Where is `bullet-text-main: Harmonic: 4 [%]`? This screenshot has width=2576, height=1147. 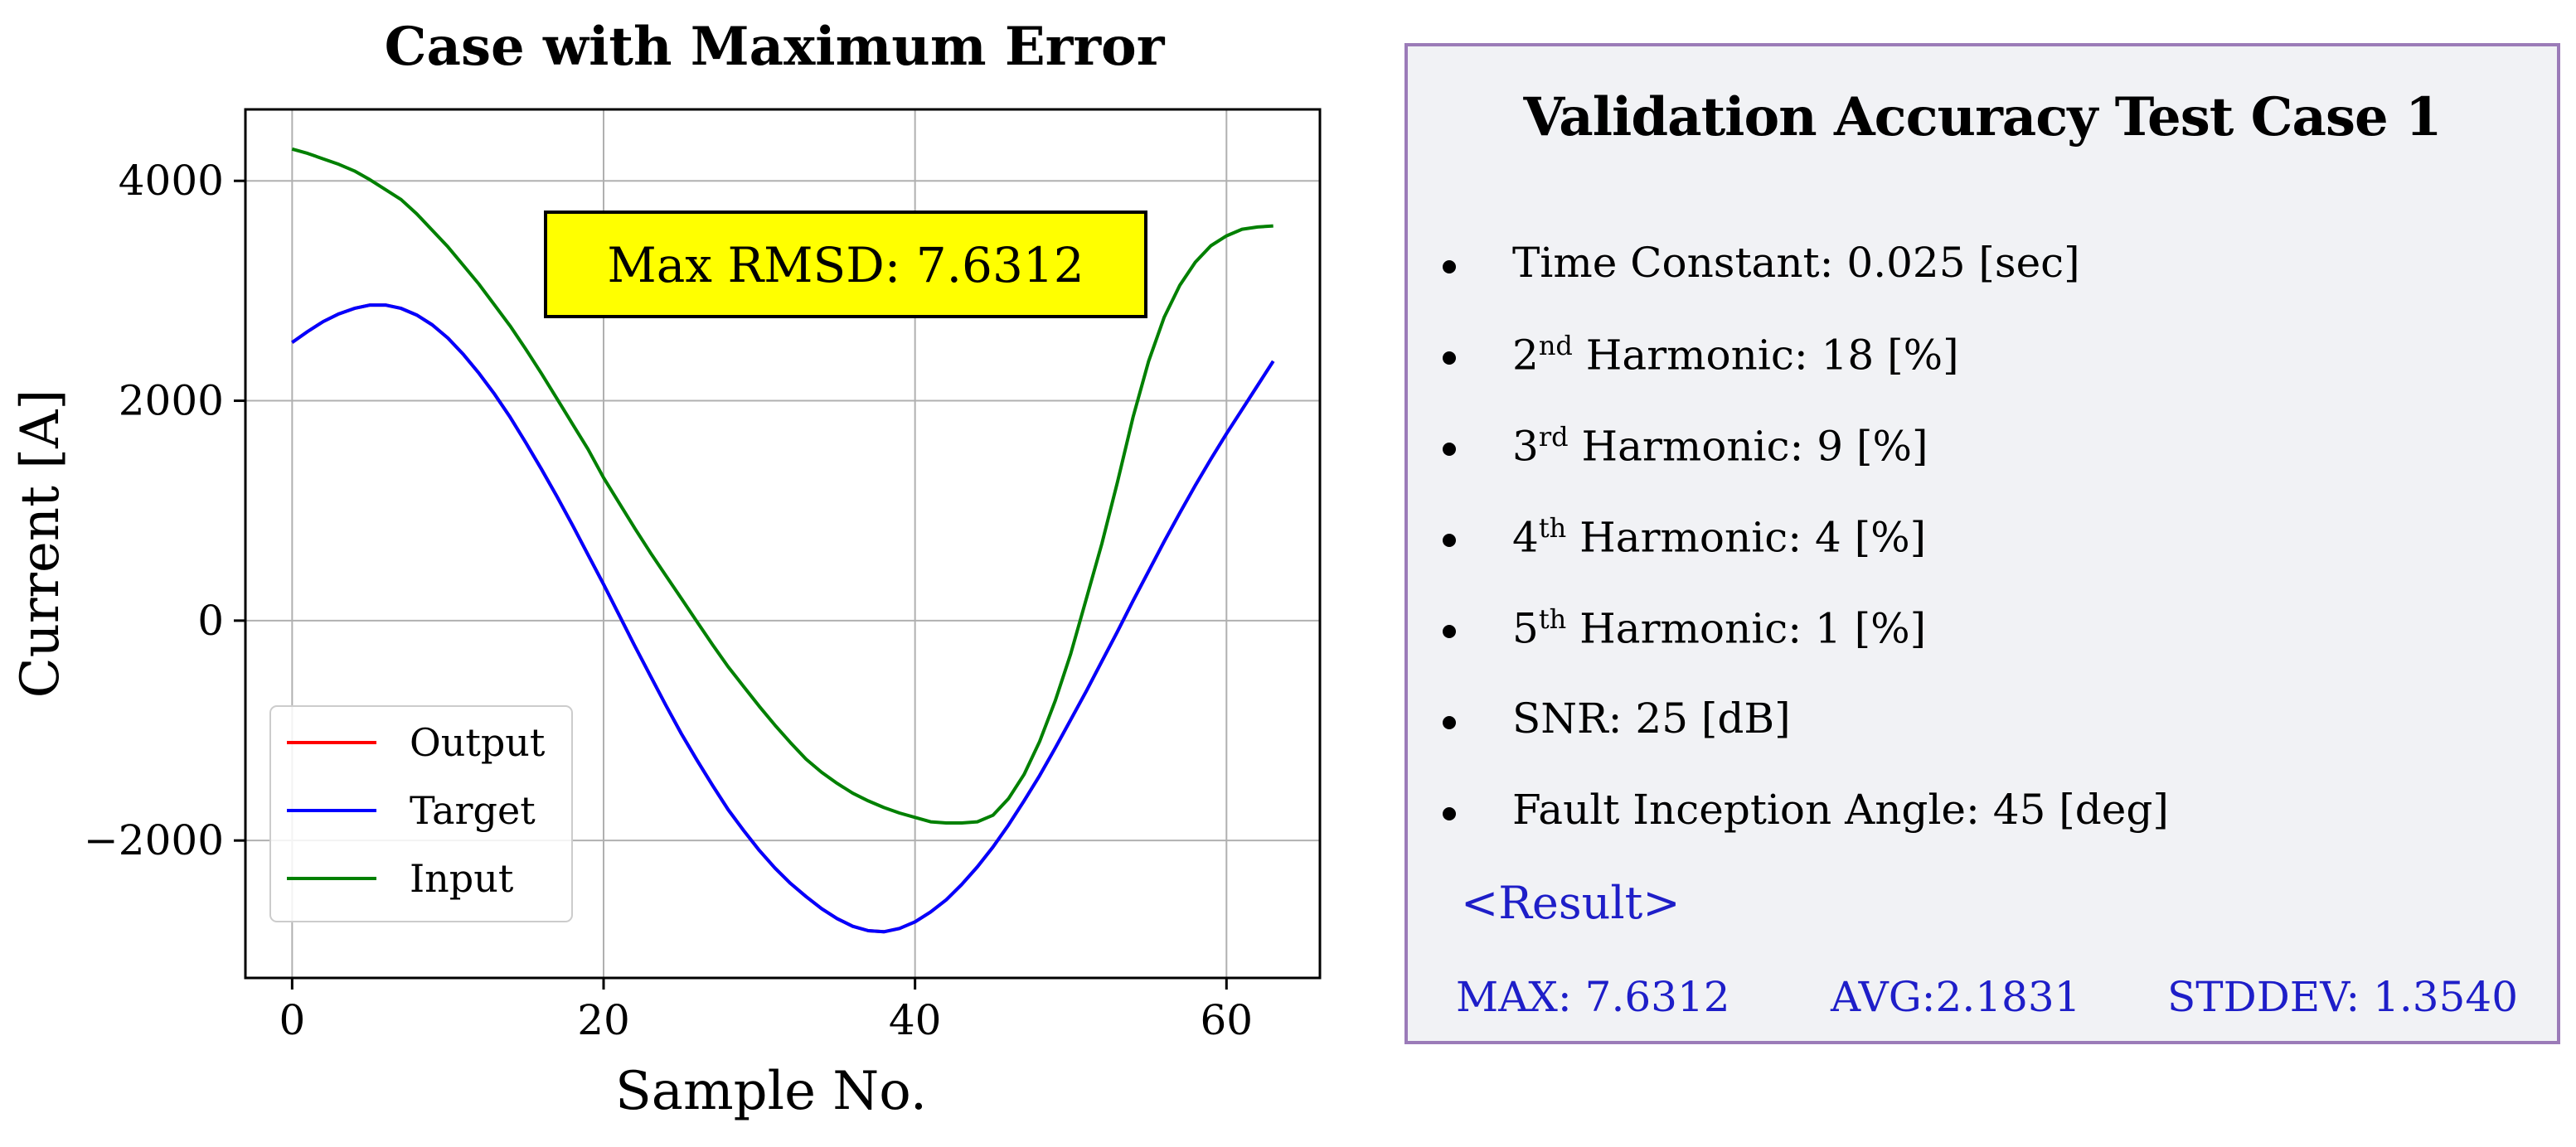 bullet-text-main: Harmonic: 4 [%] is located at coordinates (1746, 537).